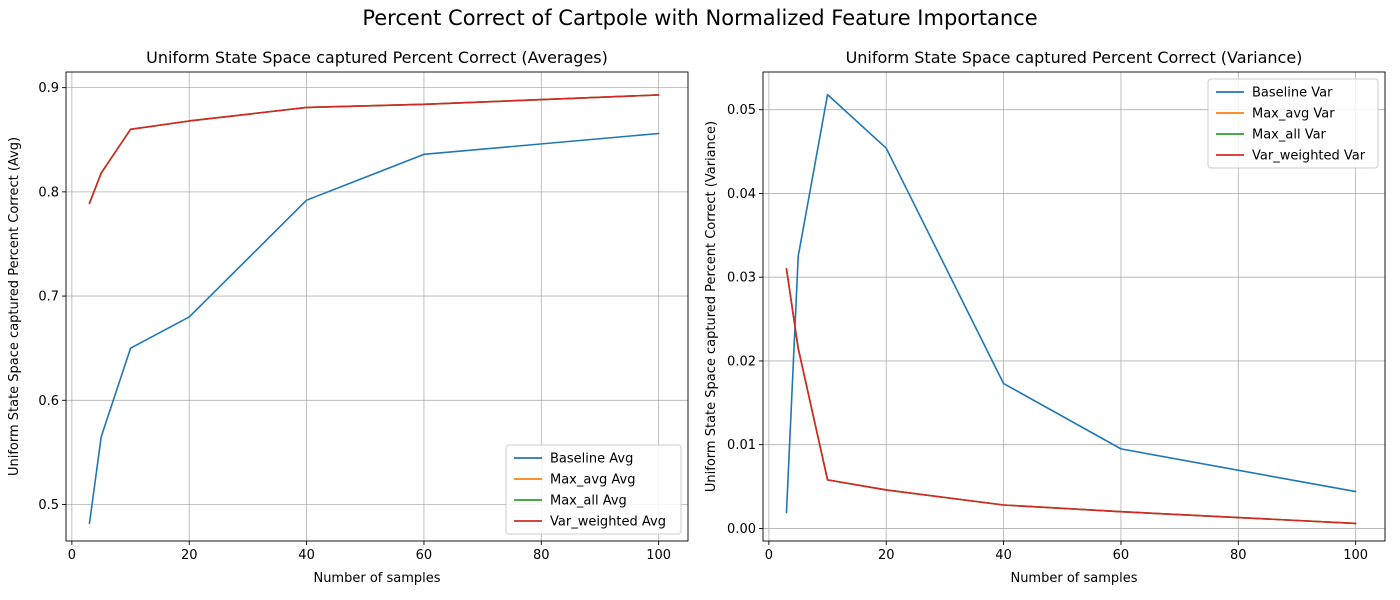 This screenshot has height=600, width=1400. Describe the element at coordinates (48, 401) in the screenshot. I see `y-tick-label: 0.6` at that location.